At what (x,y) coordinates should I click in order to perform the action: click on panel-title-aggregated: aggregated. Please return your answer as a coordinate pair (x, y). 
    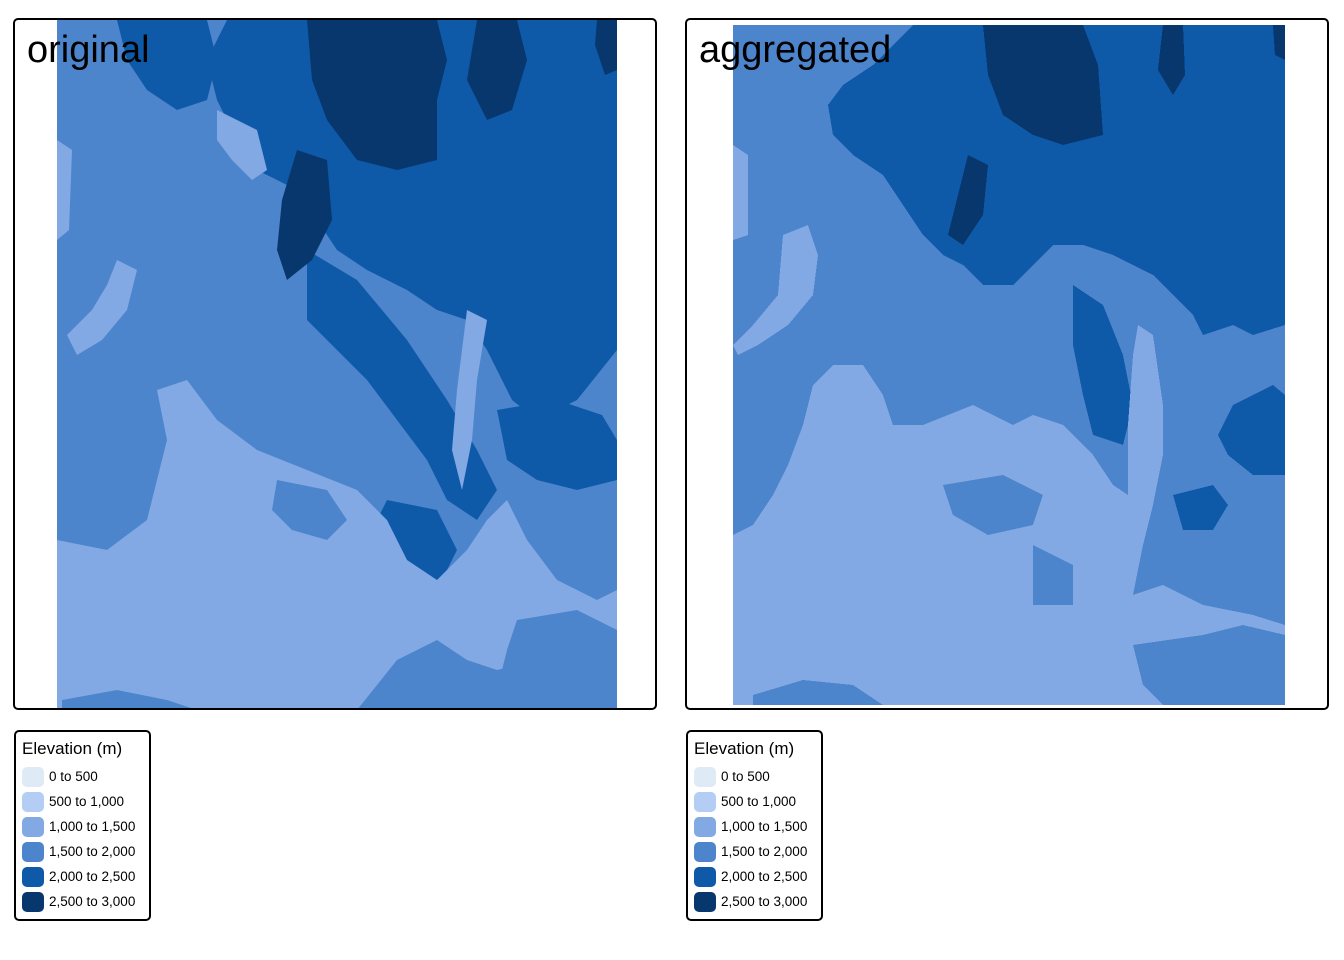
    Looking at the image, I should click on (795, 50).